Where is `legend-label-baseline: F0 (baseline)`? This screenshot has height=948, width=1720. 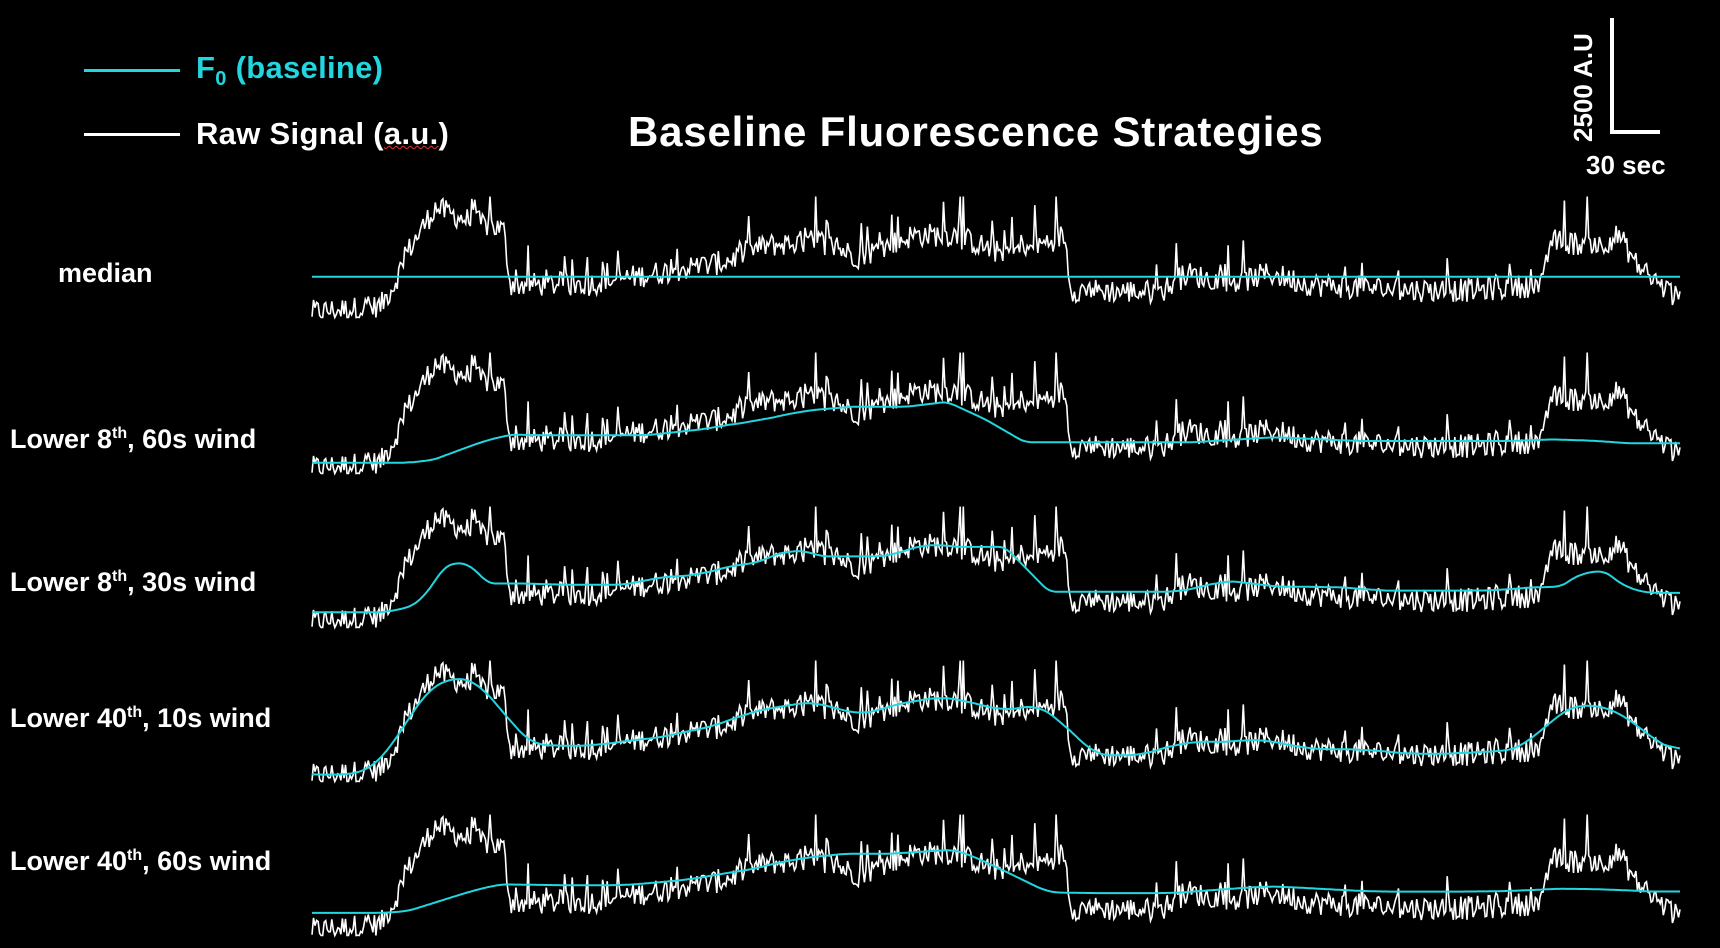
legend-label-baseline: F0 (baseline) is located at coordinates (290, 69).